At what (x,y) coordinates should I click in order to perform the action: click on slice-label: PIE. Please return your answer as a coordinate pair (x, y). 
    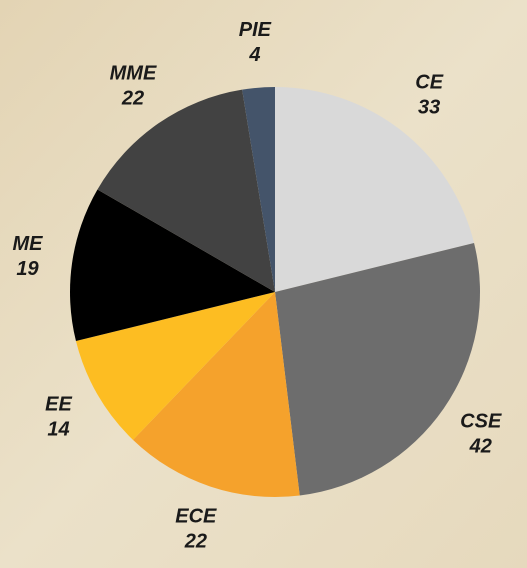
    Looking at the image, I should click on (255, 30).